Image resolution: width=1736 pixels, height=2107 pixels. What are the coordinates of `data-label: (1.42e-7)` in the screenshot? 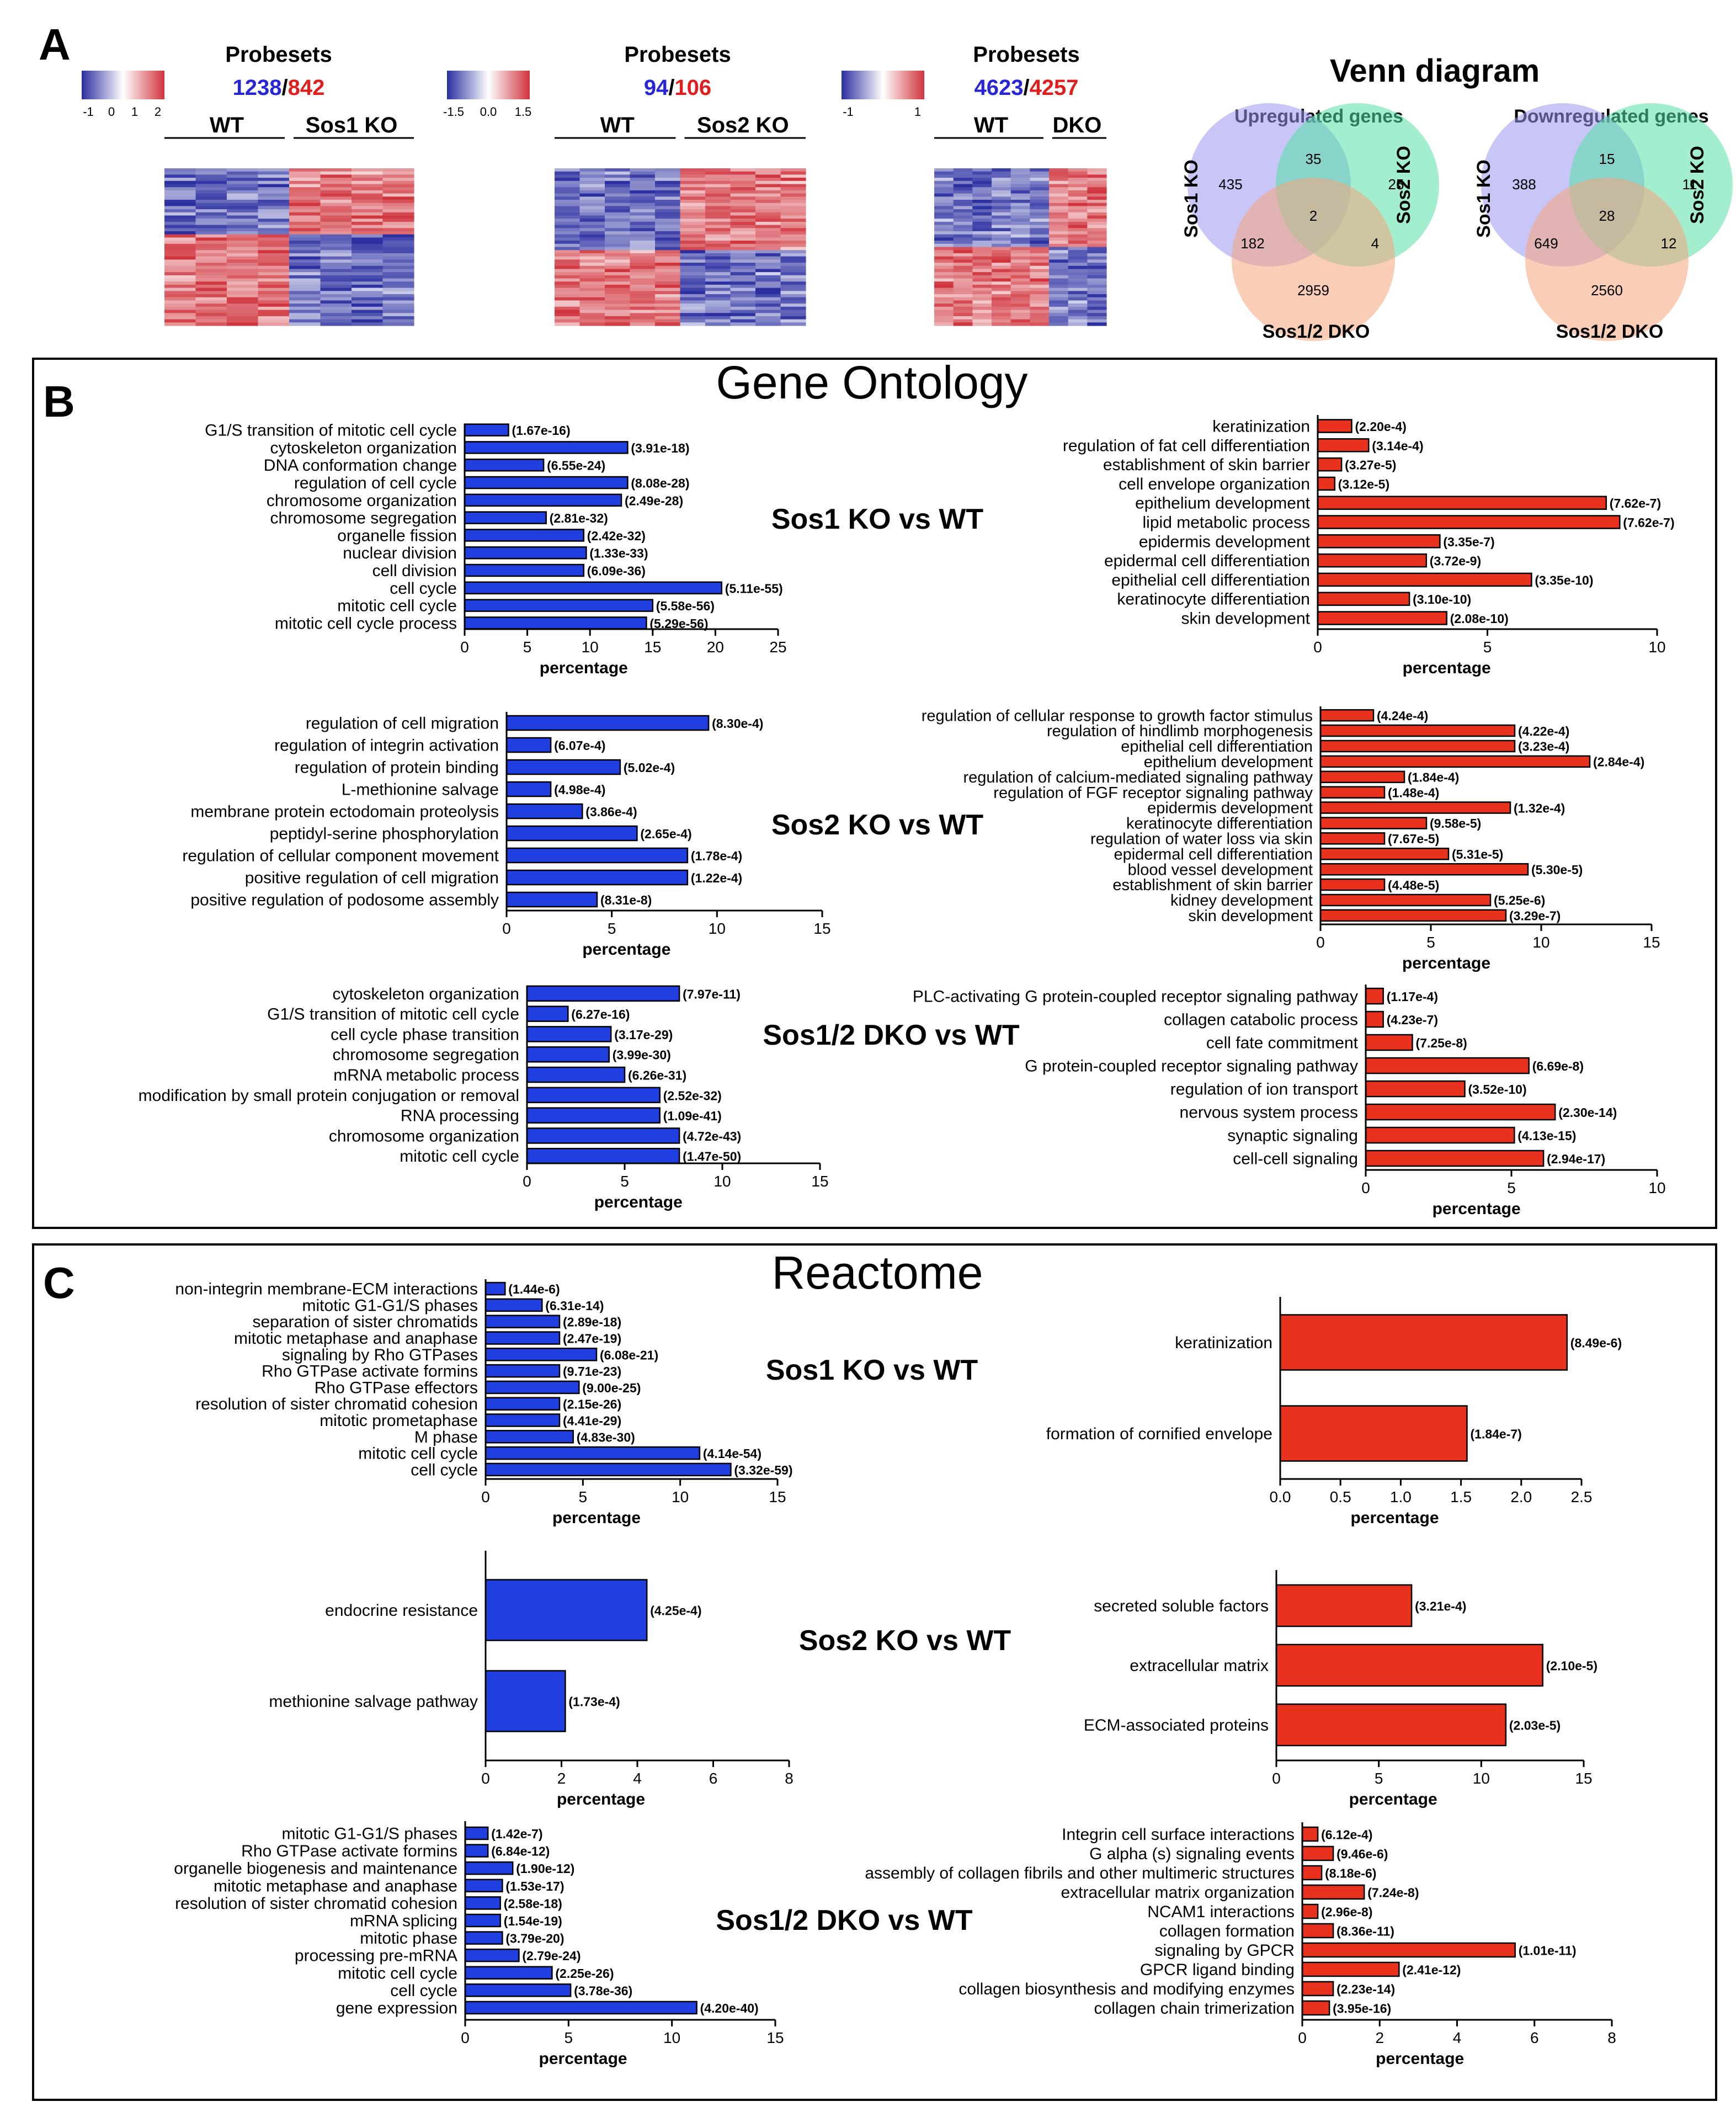 It's located at (516, 1834).